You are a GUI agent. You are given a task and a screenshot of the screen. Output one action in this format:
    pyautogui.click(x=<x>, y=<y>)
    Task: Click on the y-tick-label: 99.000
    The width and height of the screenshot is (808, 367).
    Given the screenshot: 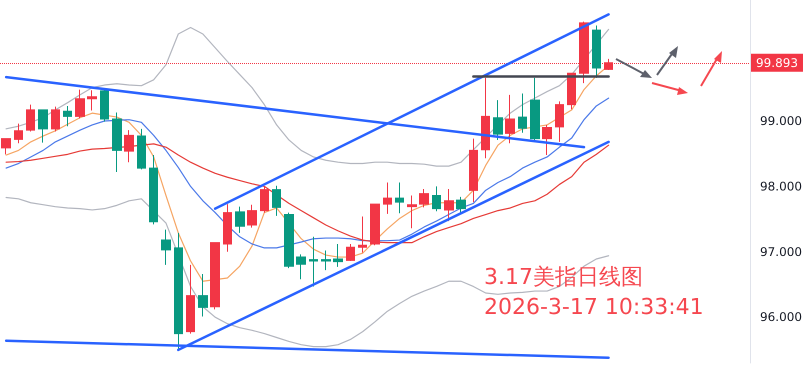 What is the action you would take?
    pyautogui.click(x=781, y=121)
    